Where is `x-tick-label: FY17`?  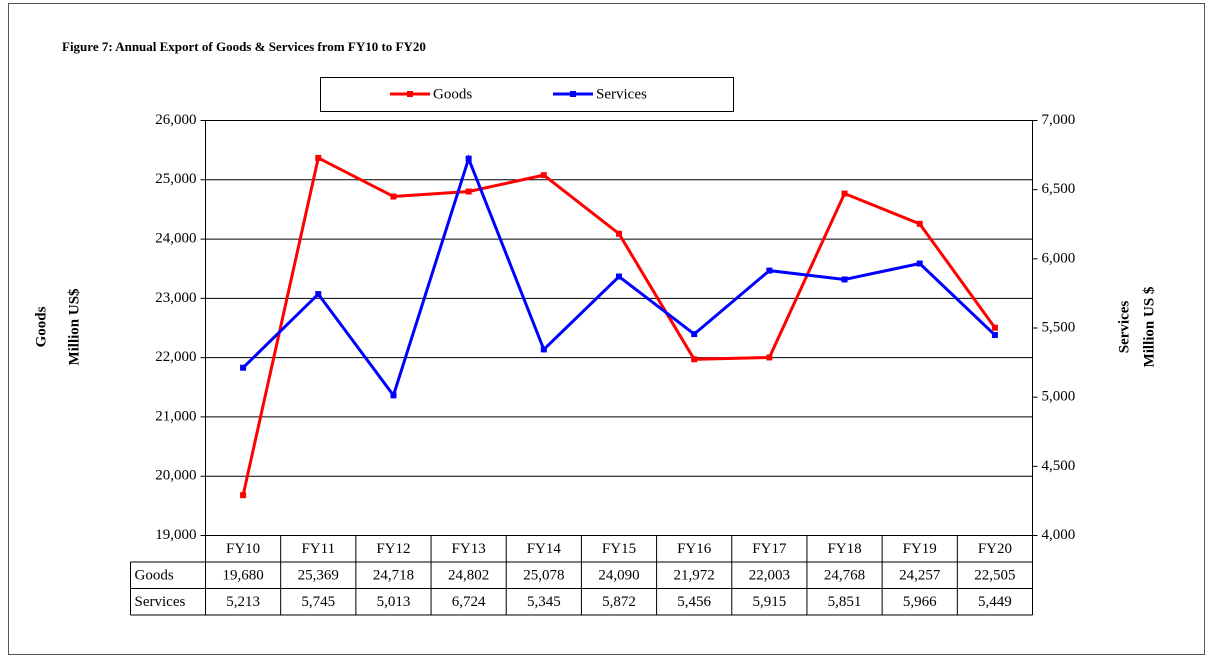
x-tick-label: FY17 is located at coordinates (769, 549).